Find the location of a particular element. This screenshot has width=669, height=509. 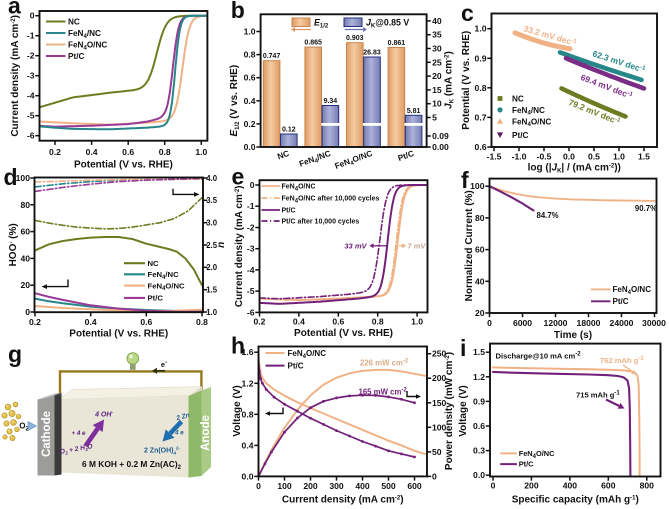

svg-text: 1.5 is located at coordinates (644, 157).